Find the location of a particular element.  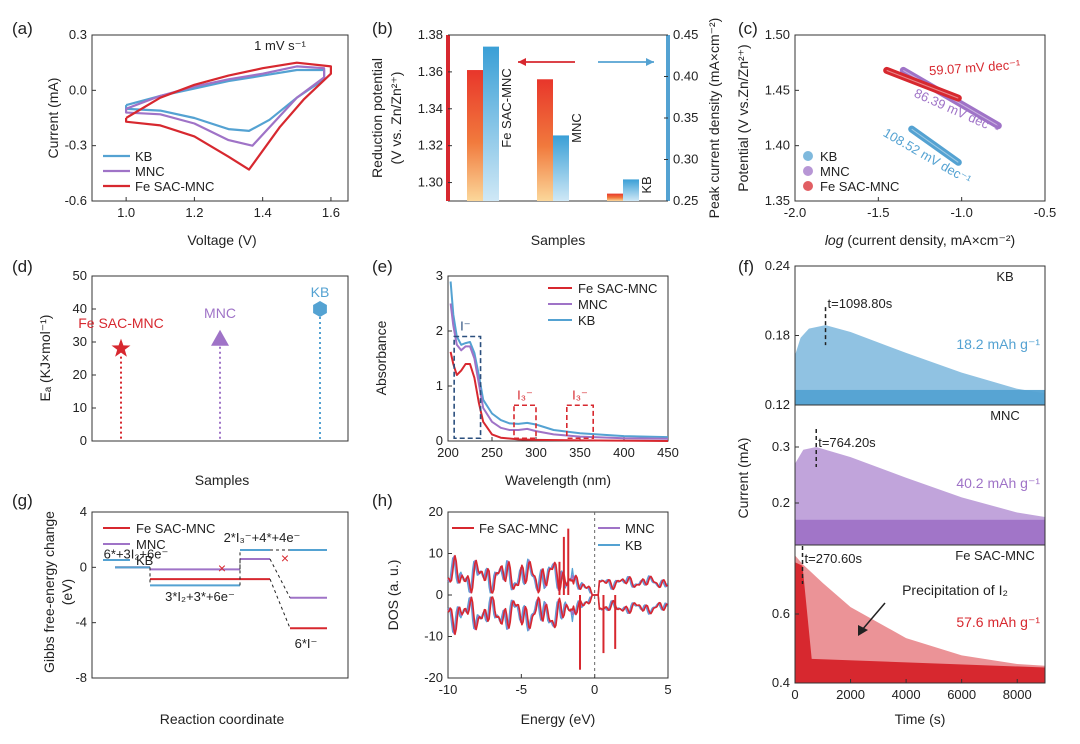

tafel-fit-fe is located at coordinates (922, 84).